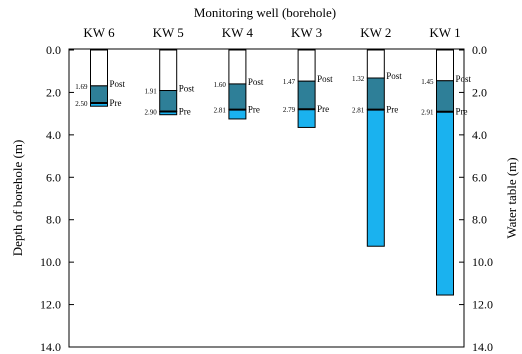  What do you see at coordinates (81, 87) in the screenshot?
I see `post-value-label: 1.69` at bounding box center [81, 87].